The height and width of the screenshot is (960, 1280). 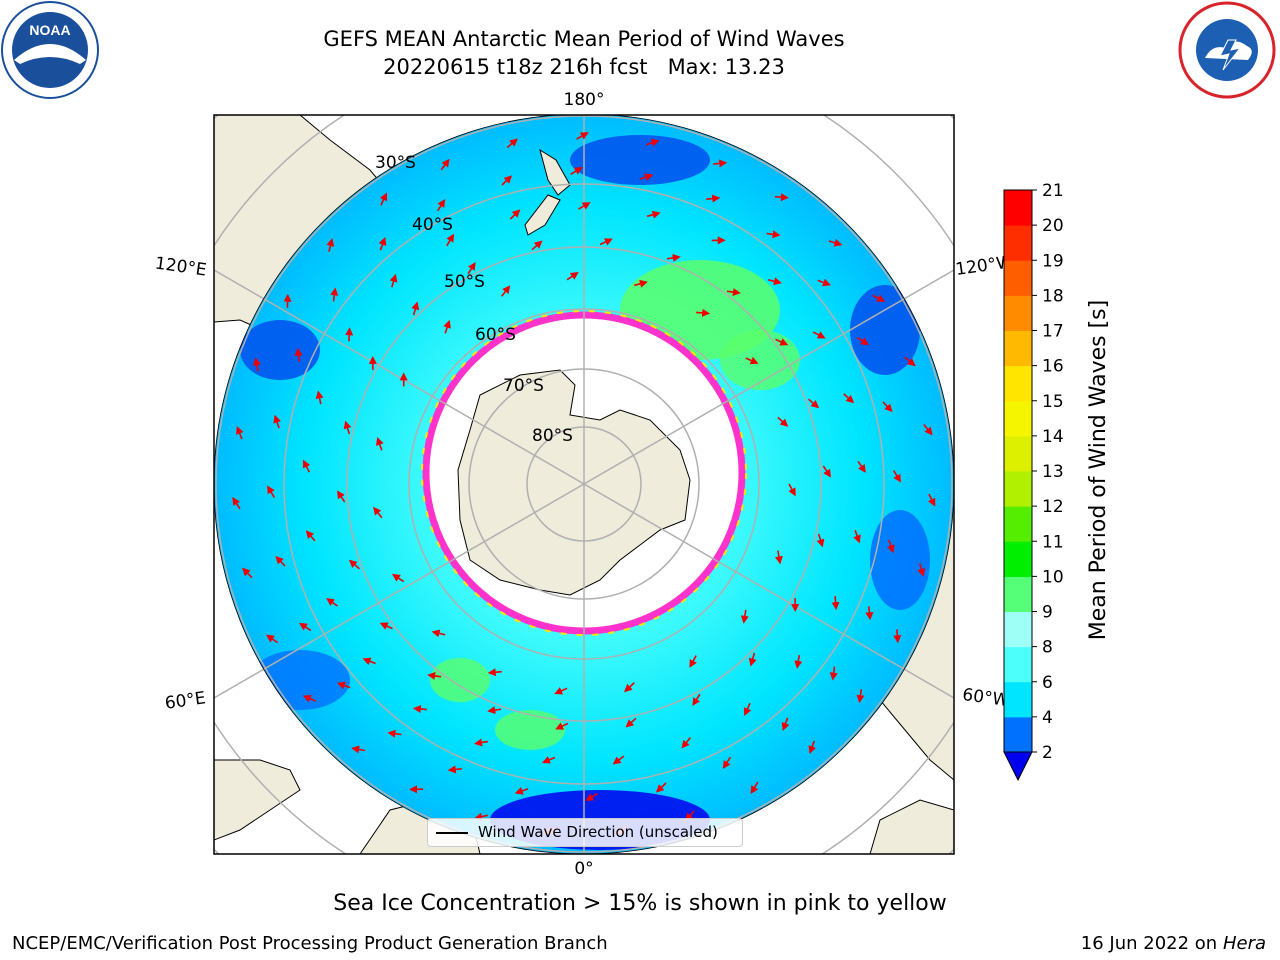 What do you see at coordinates (911, 826) in the screenshot?
I see `south-america-tip-landmass` at bounding box center [911, 826].